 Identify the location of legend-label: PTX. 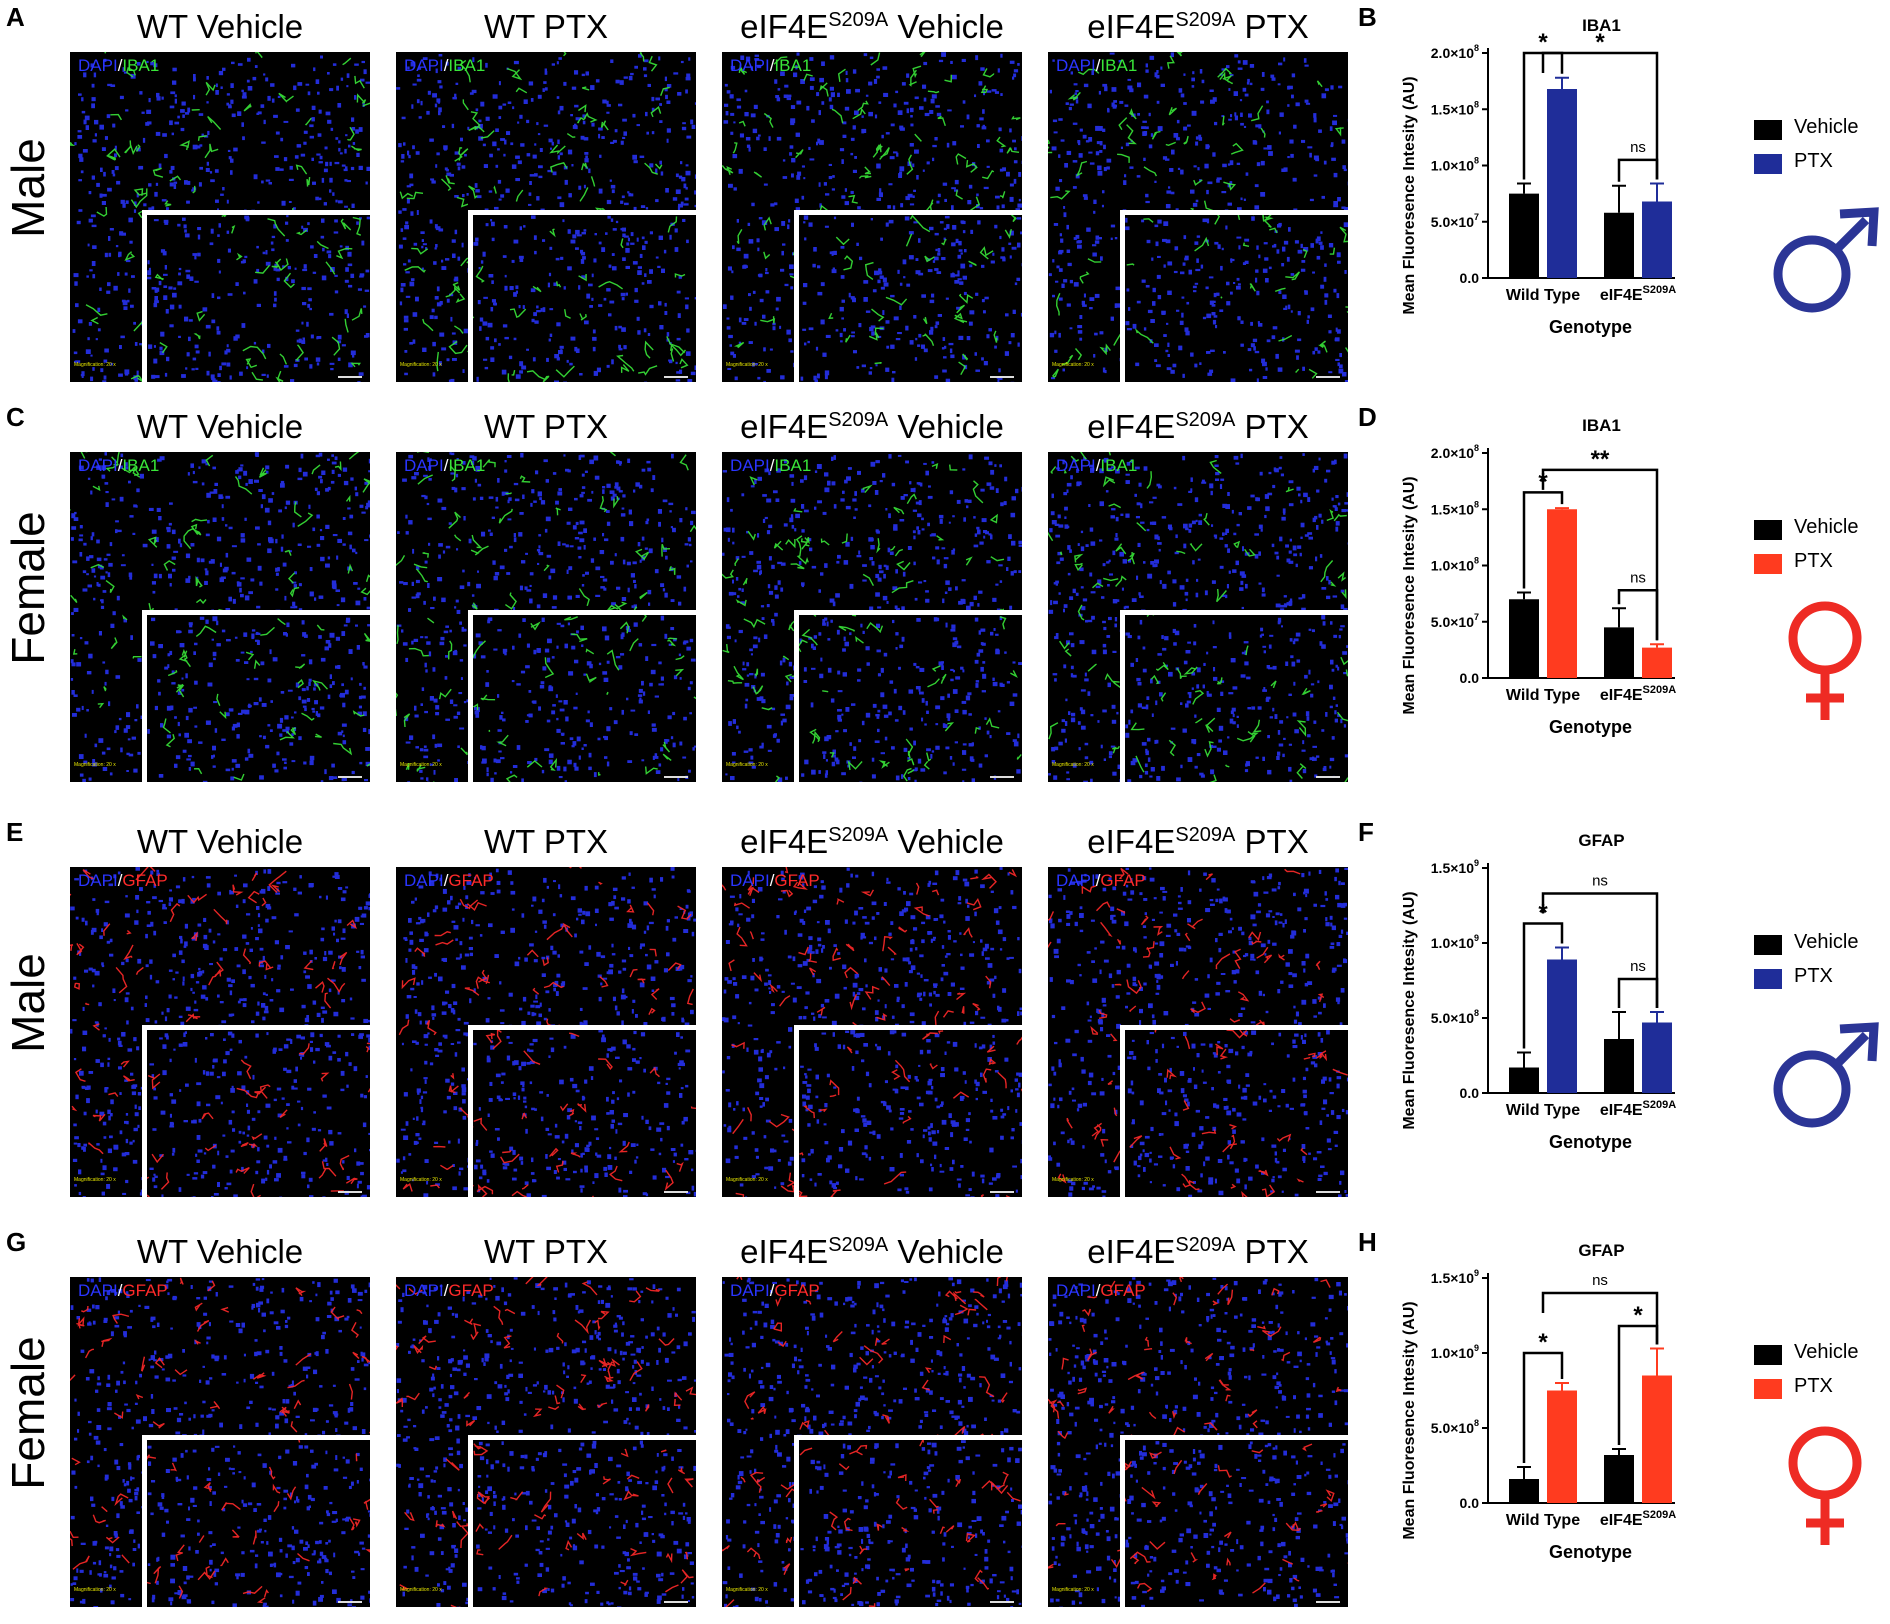
(1813, 161).